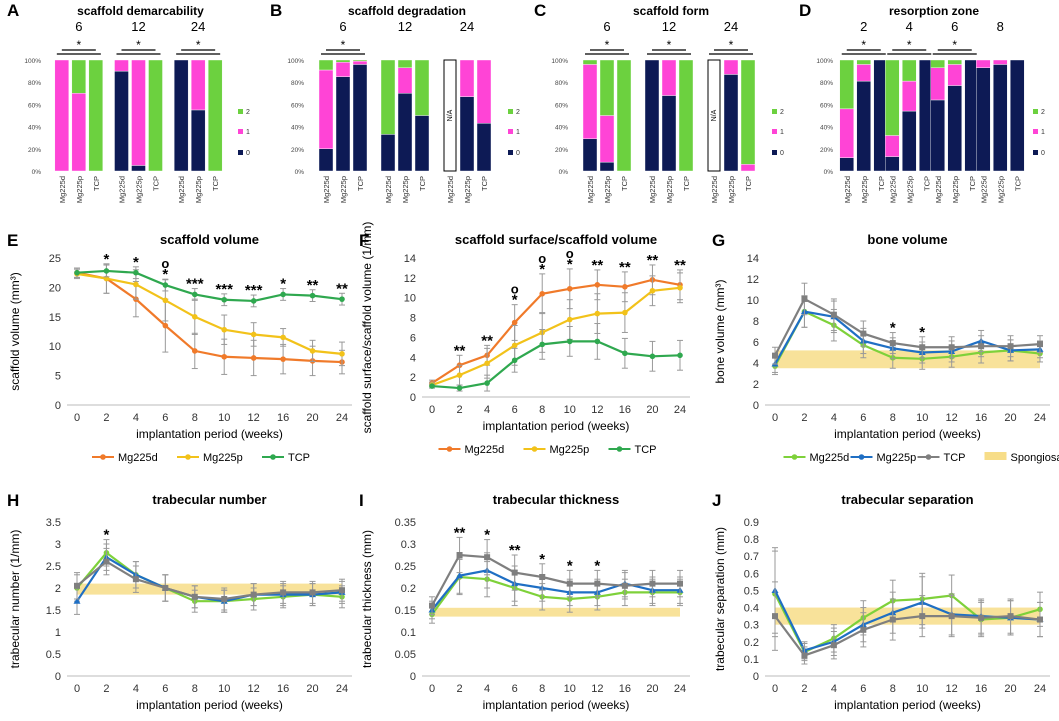  What do you see at coordinates (756, 343) in the screenshot?
I see `ytick-label: 6` at bounding box center [756, 343].